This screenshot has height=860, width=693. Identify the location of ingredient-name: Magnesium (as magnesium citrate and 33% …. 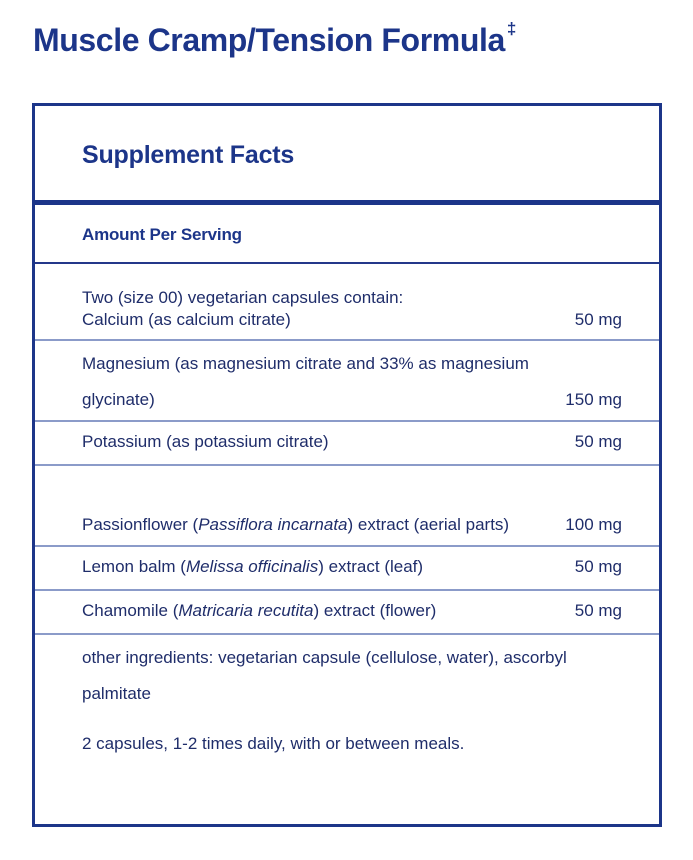
(305, 381).